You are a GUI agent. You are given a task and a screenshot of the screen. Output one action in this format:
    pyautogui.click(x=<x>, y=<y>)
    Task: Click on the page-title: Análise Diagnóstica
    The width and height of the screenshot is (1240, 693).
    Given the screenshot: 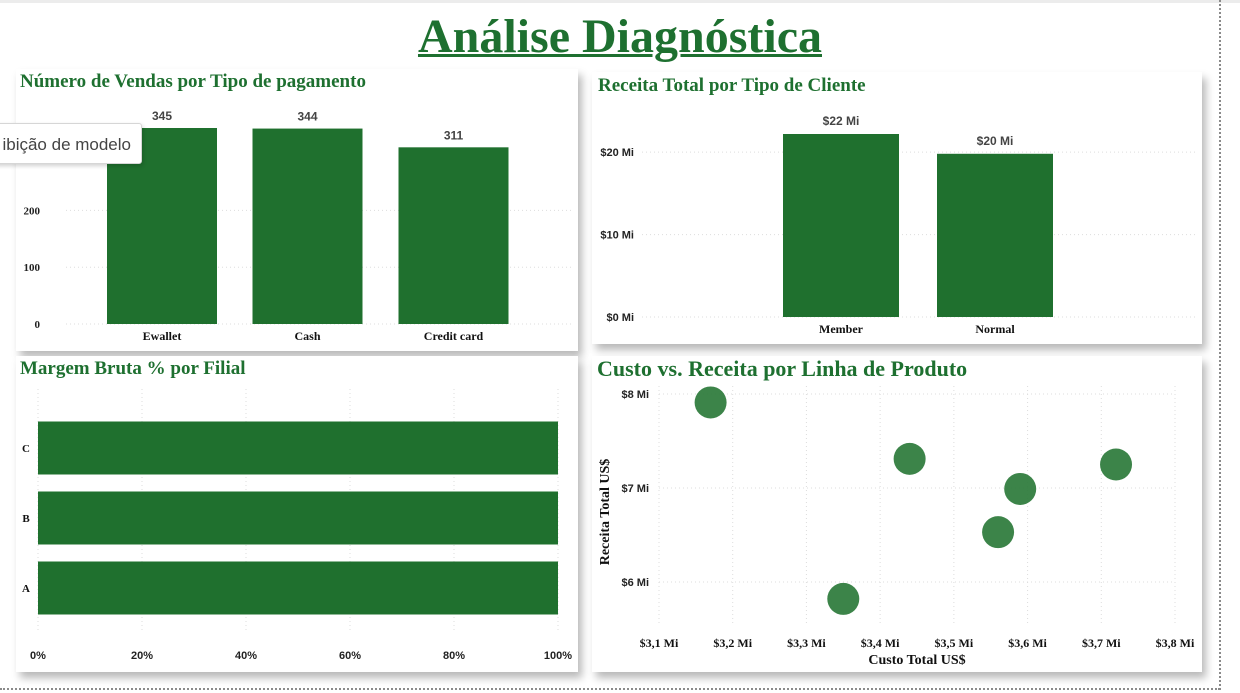 What is the action you would take?
    pyautogui.click(x=619, y=36)
    